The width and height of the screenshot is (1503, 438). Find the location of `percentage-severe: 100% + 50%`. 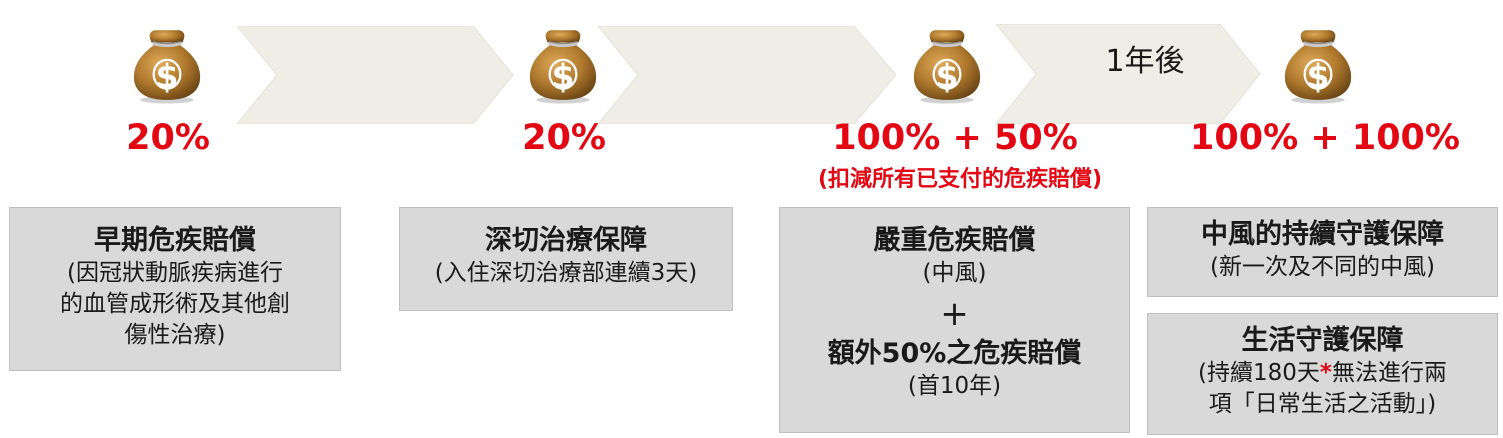

percentage-severe: 100% + 50% is located at coordinates (955, 138).